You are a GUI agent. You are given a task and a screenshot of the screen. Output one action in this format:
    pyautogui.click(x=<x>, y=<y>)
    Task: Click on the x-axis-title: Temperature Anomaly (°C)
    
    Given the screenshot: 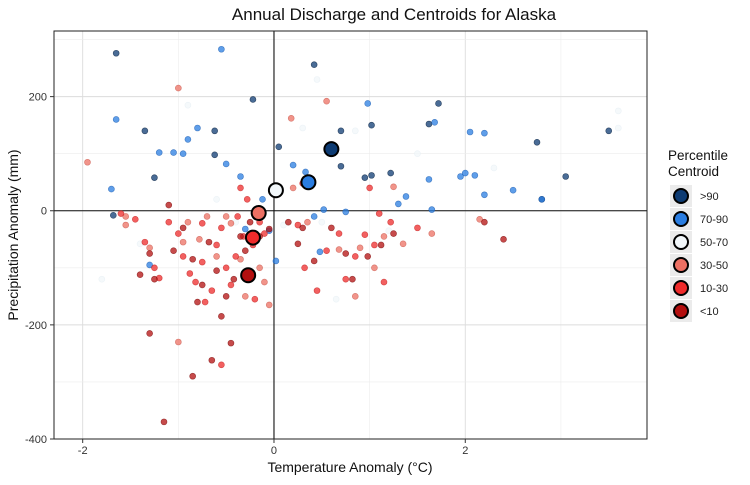 What is the action you would take?
    pyautogui.click(x=349, y=467)
    